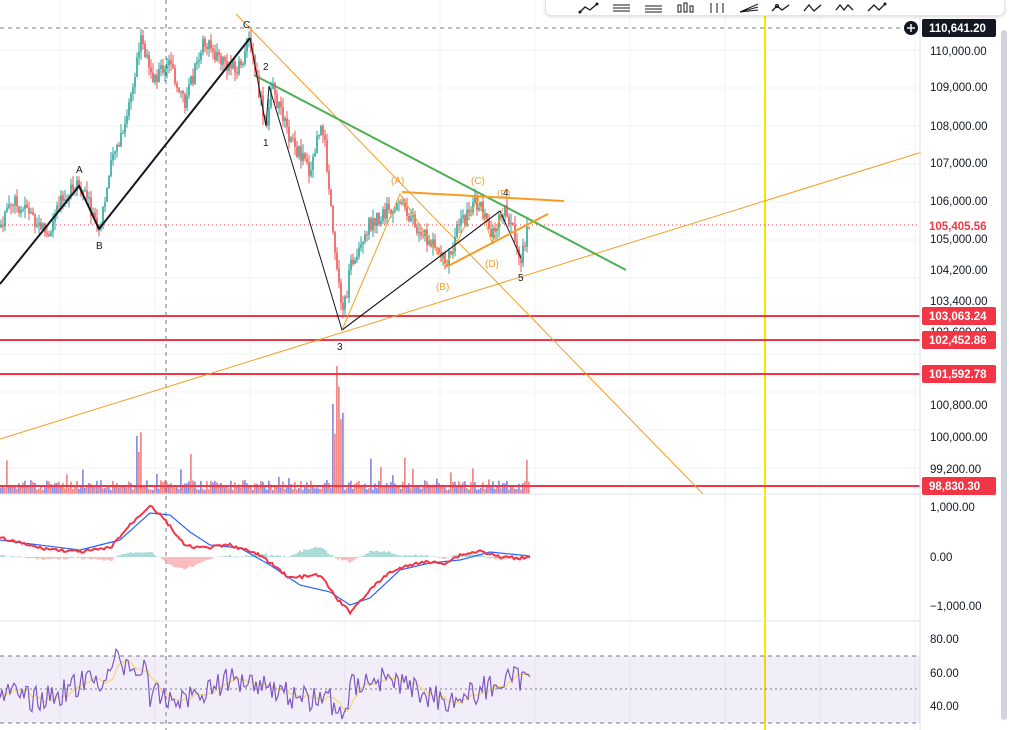 This screenshot has height=730, width=1009. I want to click on lines-icon, so click(653, 8).